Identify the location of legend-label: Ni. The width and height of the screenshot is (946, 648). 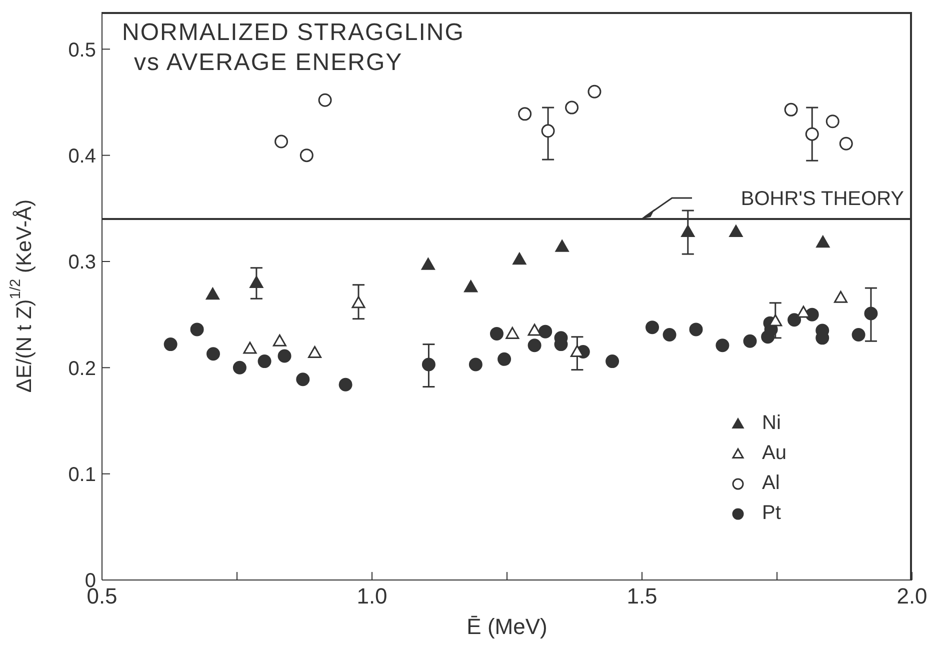
(771, 423).